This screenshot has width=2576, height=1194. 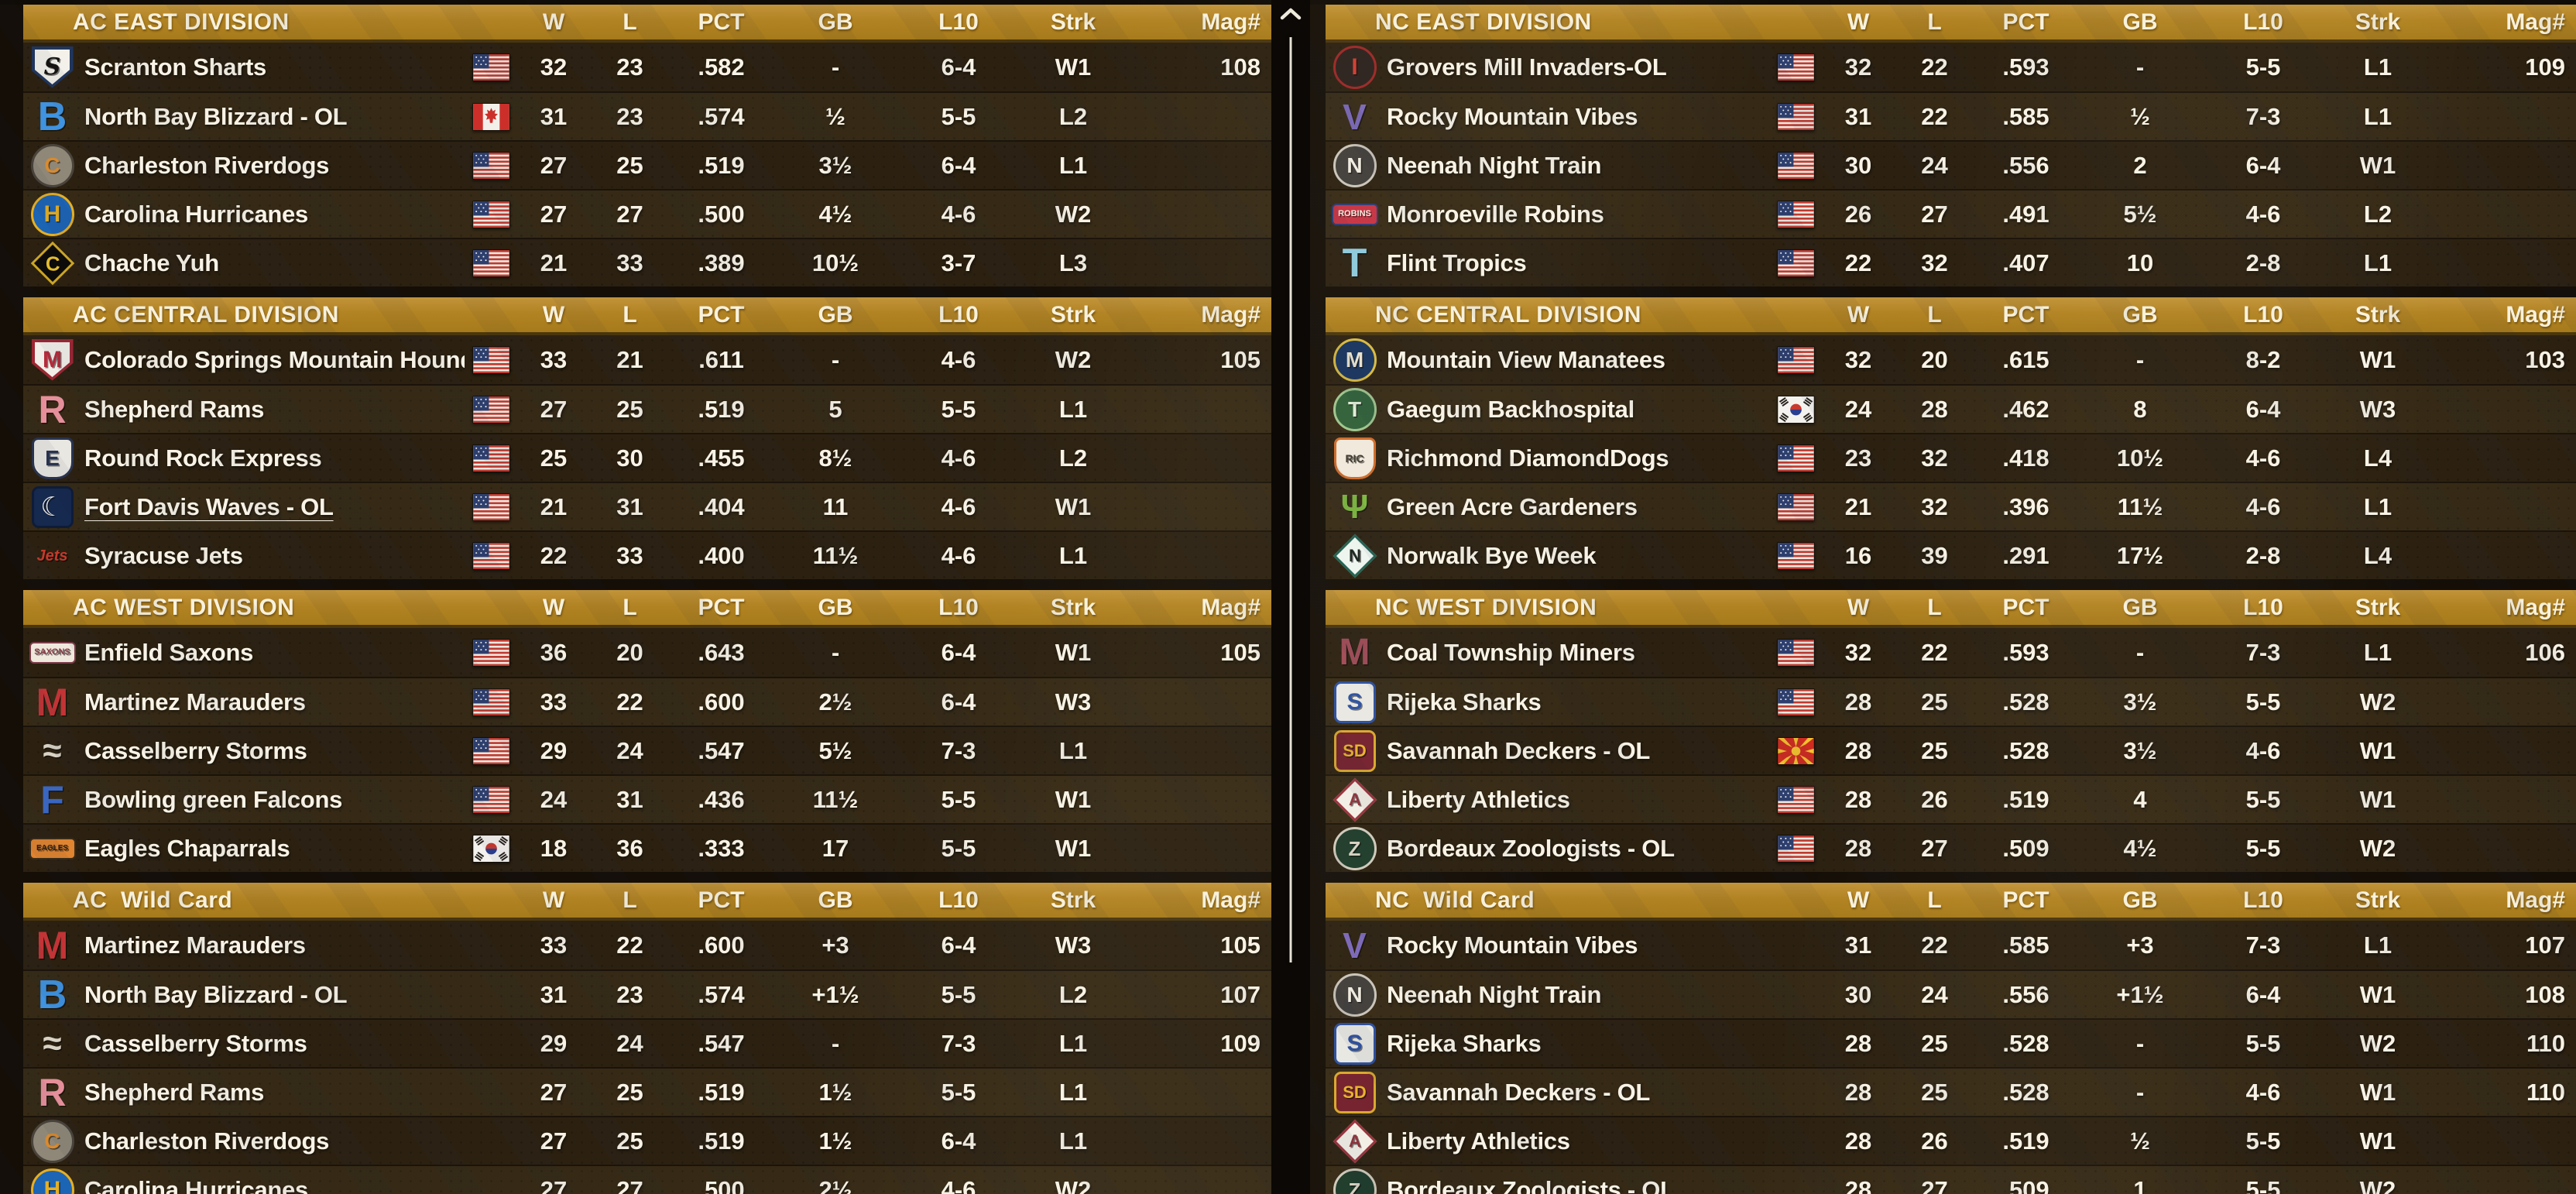 What do you see at coordinates (1290, 14) in the screenshot?
I see `scroll-up-arrow-icon` at bounding box center [1290, 14].